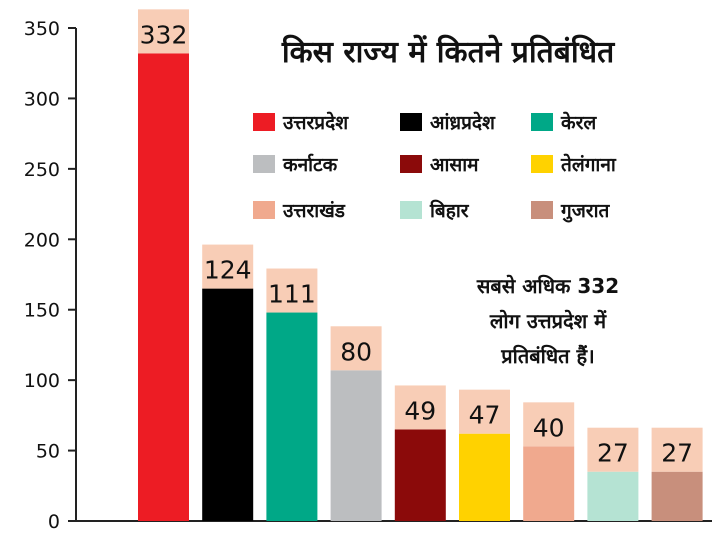  I want to click on legend-label: कर्नाटक, so click(310, 164).